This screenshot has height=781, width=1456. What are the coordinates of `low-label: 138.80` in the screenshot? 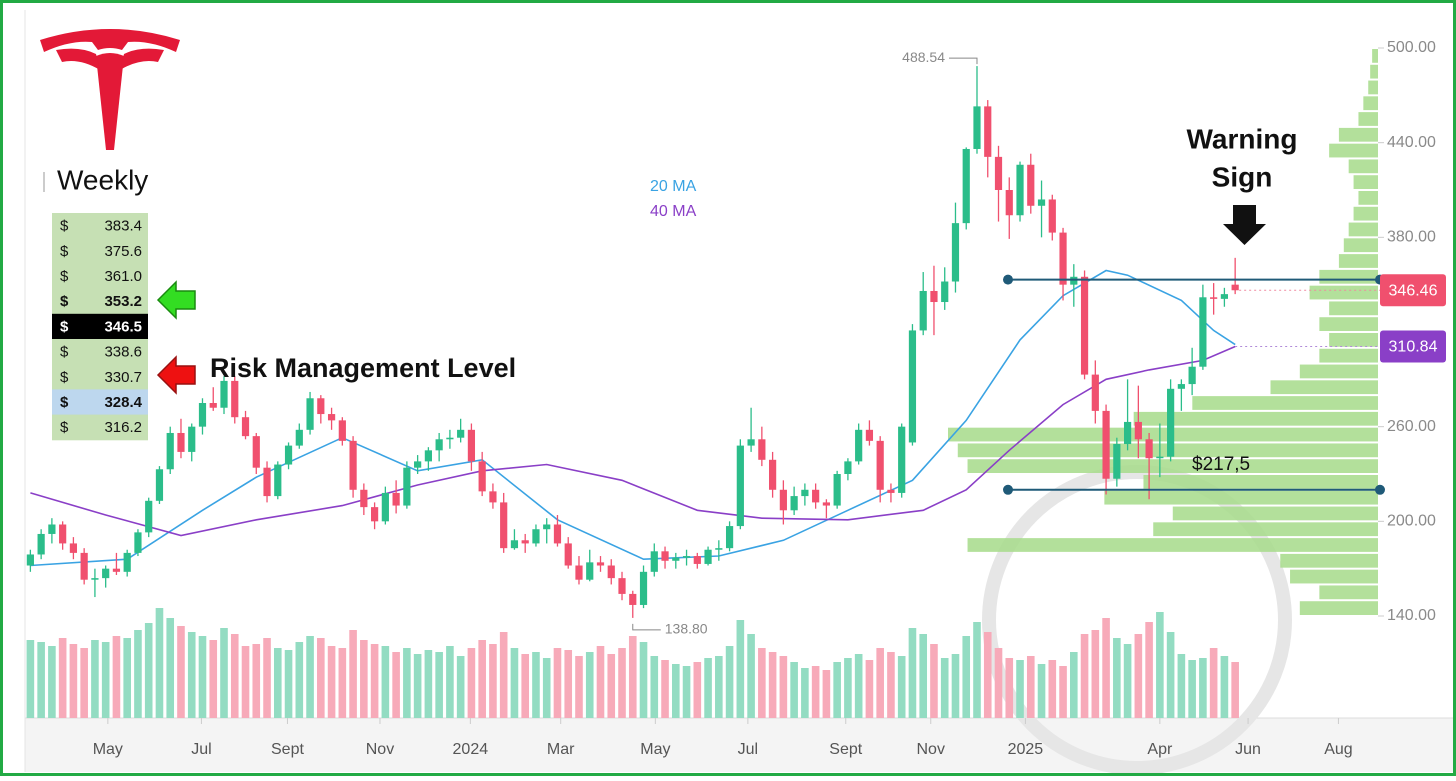 It's located at (686, 629).